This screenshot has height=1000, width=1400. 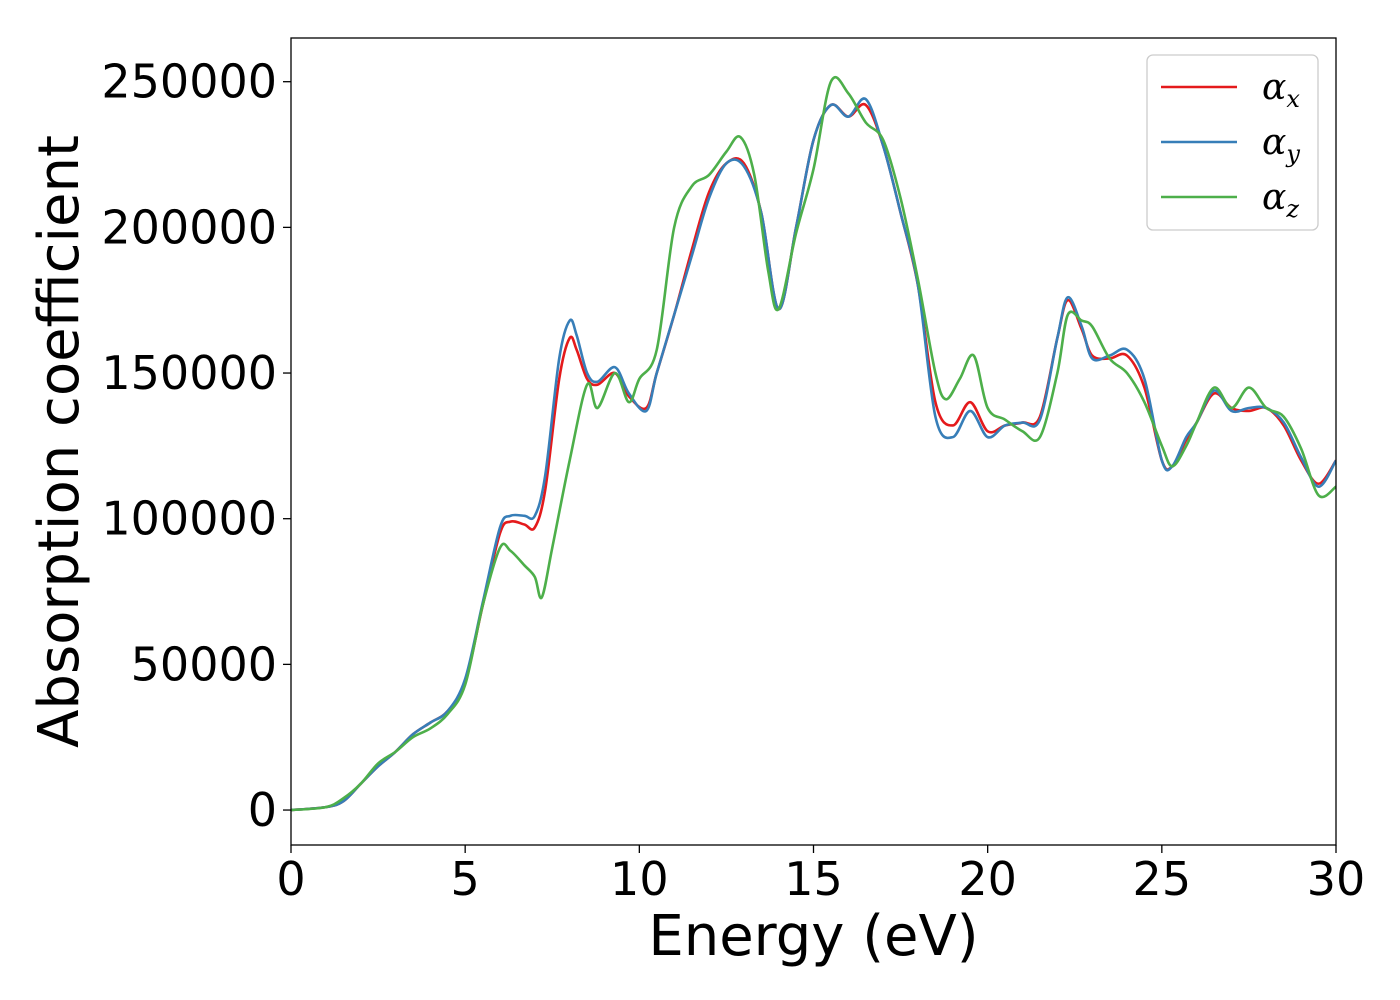 What do you see at coordinates (59, 441) in the screenshot?
I see `y-axis-label: Absorption coefficient` at bounding box center [59, 441].